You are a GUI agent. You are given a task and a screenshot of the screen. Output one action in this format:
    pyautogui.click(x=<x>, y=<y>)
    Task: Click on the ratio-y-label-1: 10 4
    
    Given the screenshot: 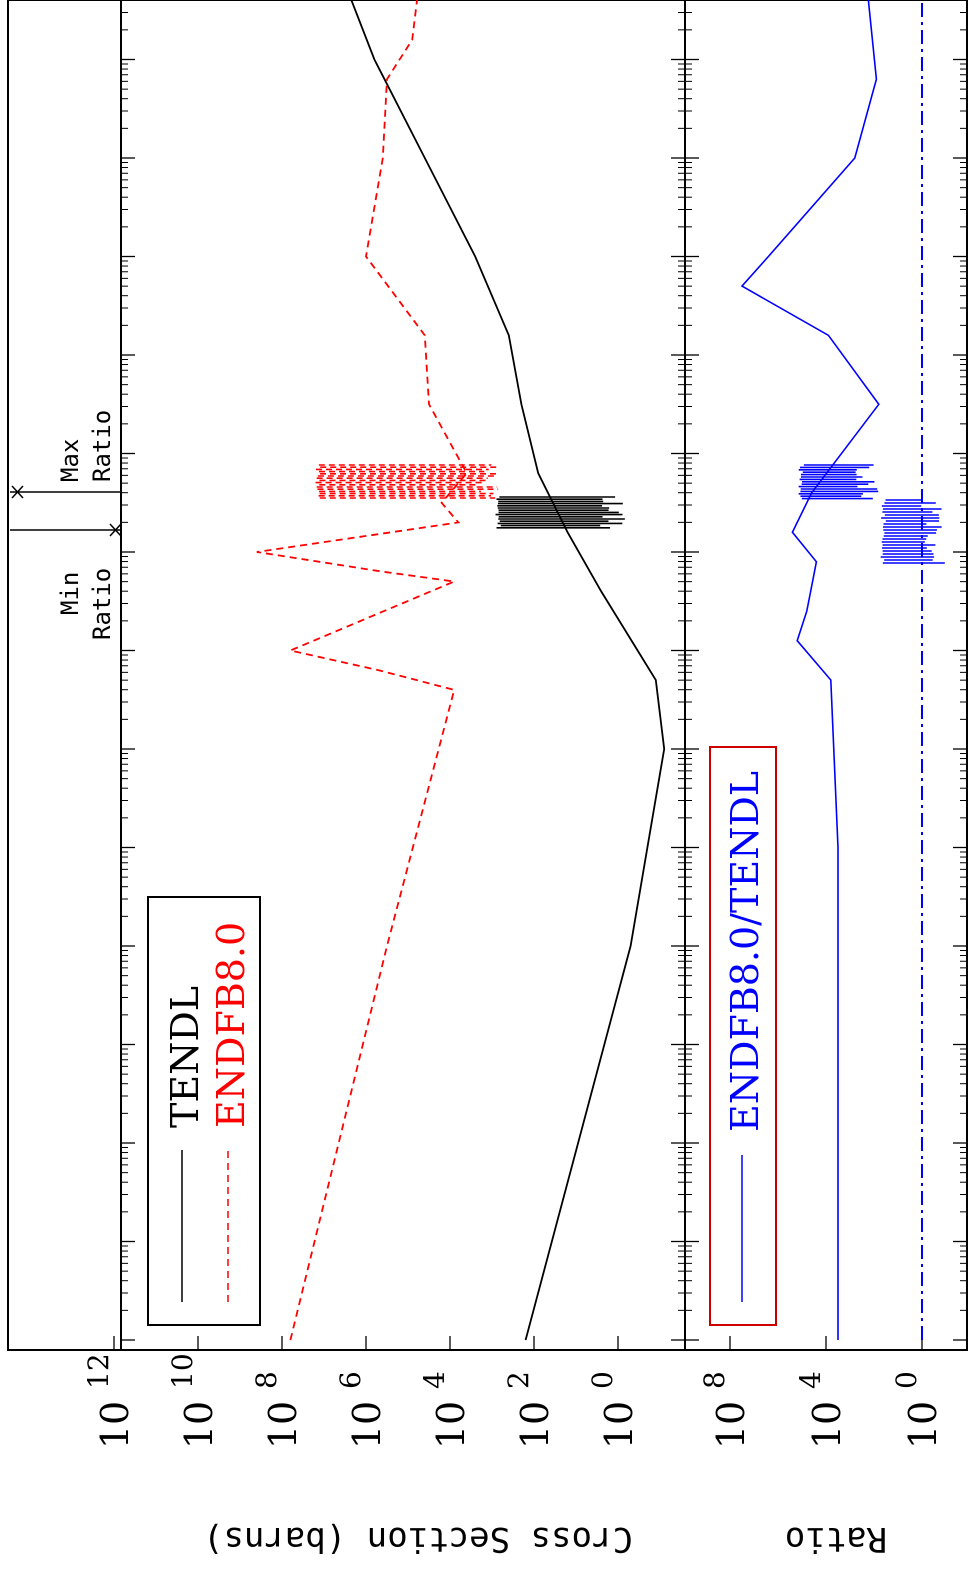 What is the action you would take?
    pyautogui.click(x=821, y=1410)
    